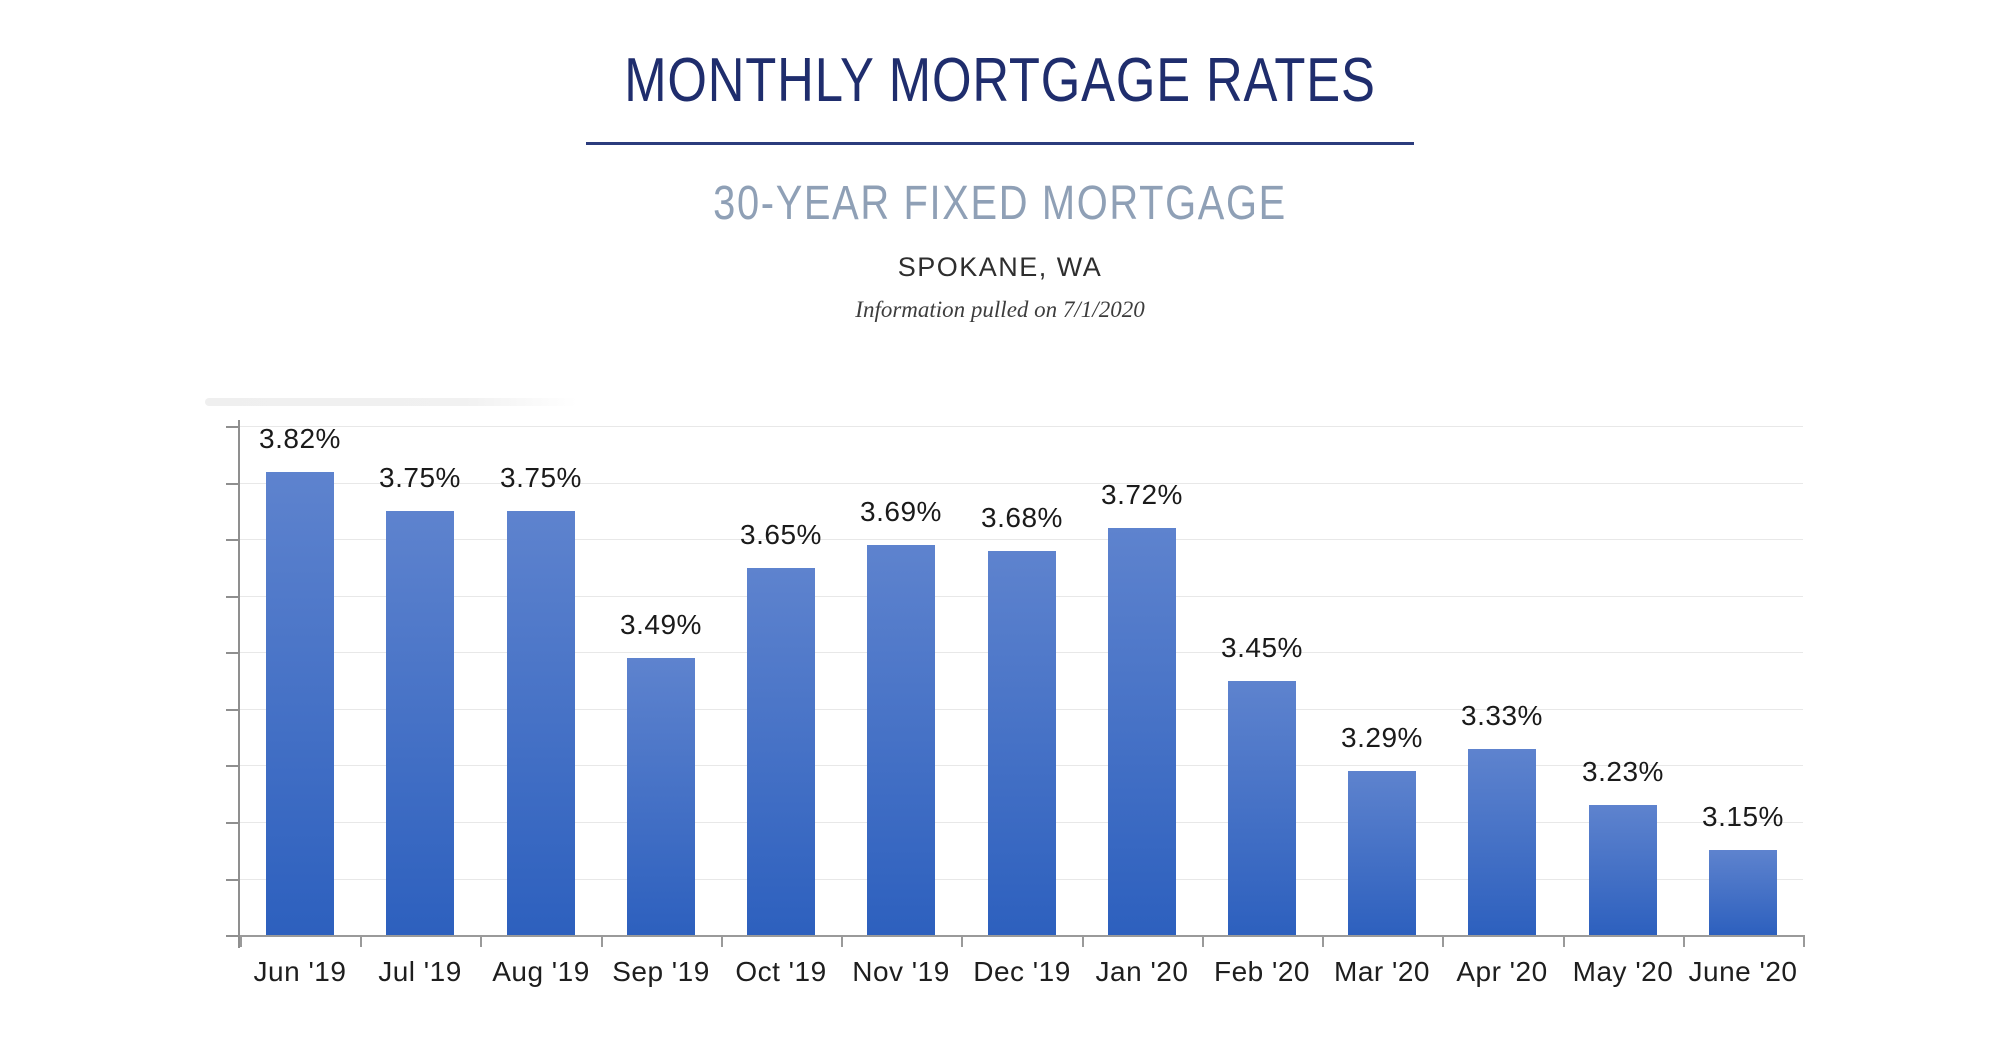  I want to click on bar-value-label: 3.33%, so click(1502, 715).